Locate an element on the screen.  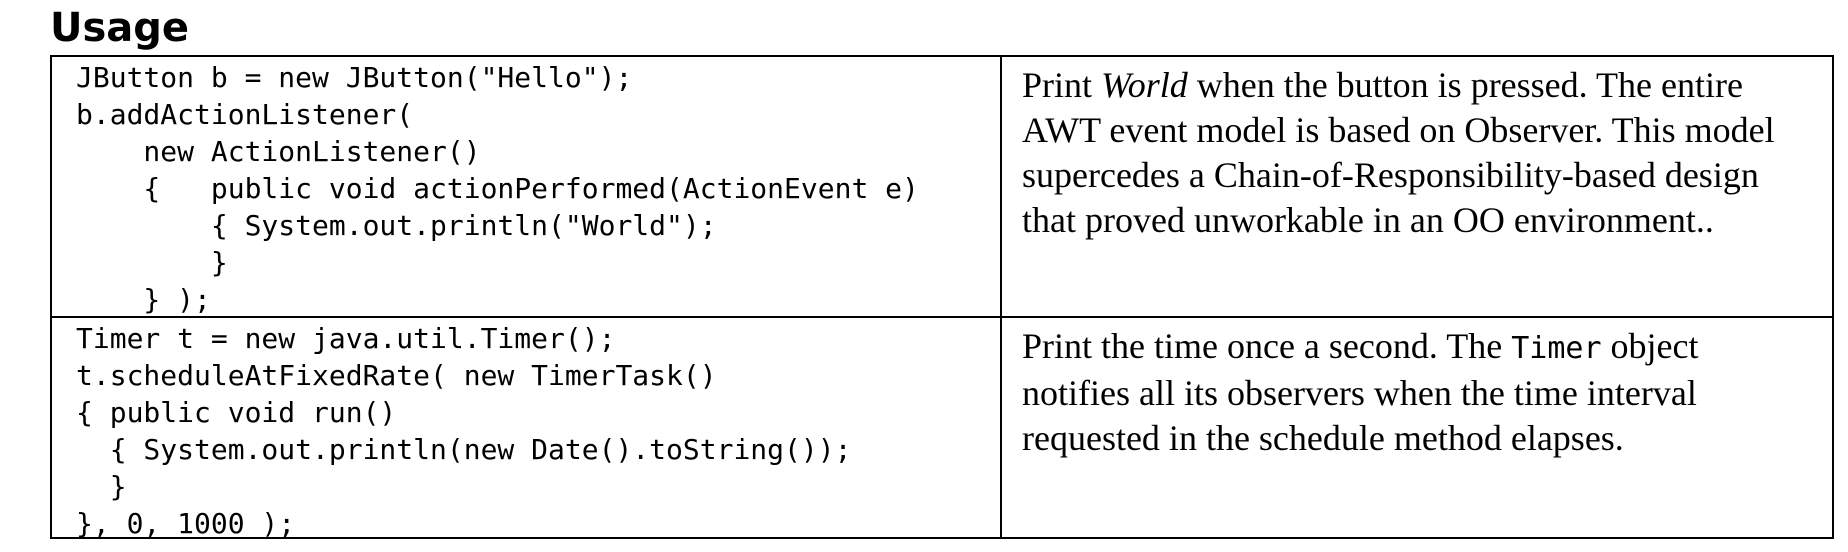
page-title: Usage is located at coordinates (120, 28).